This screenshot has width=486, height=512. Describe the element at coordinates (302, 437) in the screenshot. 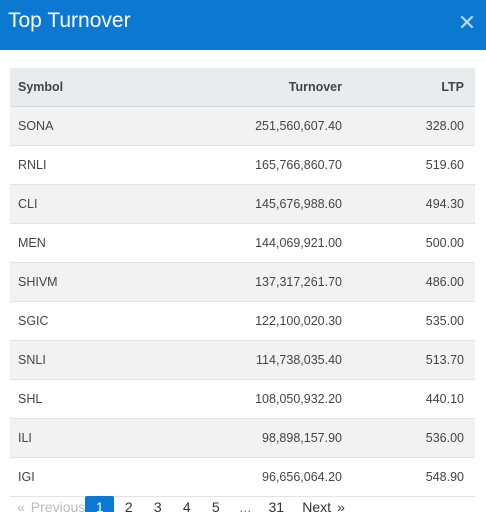

I see `cell-turnover: 98,898,157.90` at that location.